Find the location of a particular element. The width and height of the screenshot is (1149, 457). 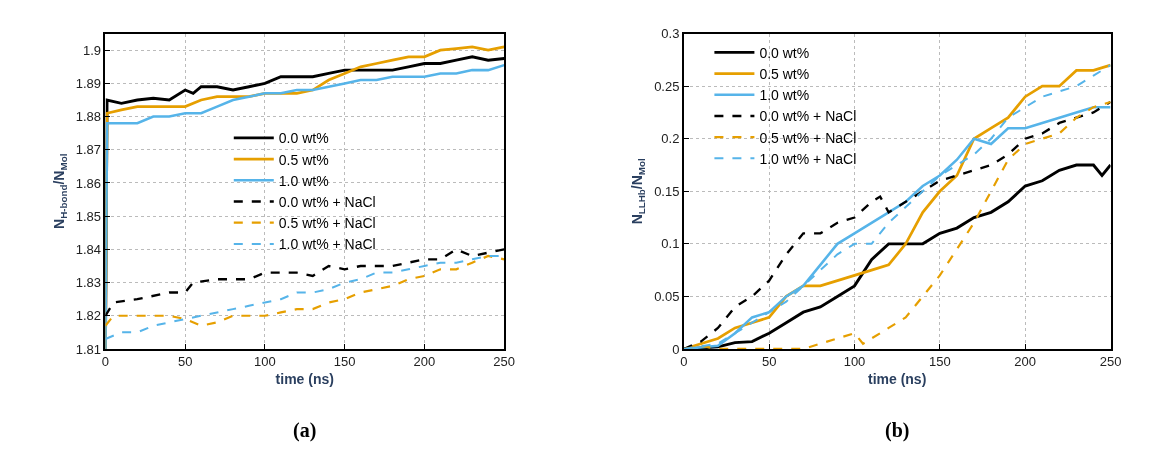

y-tick-label: 1.82 is located at coordinates (88, 316).